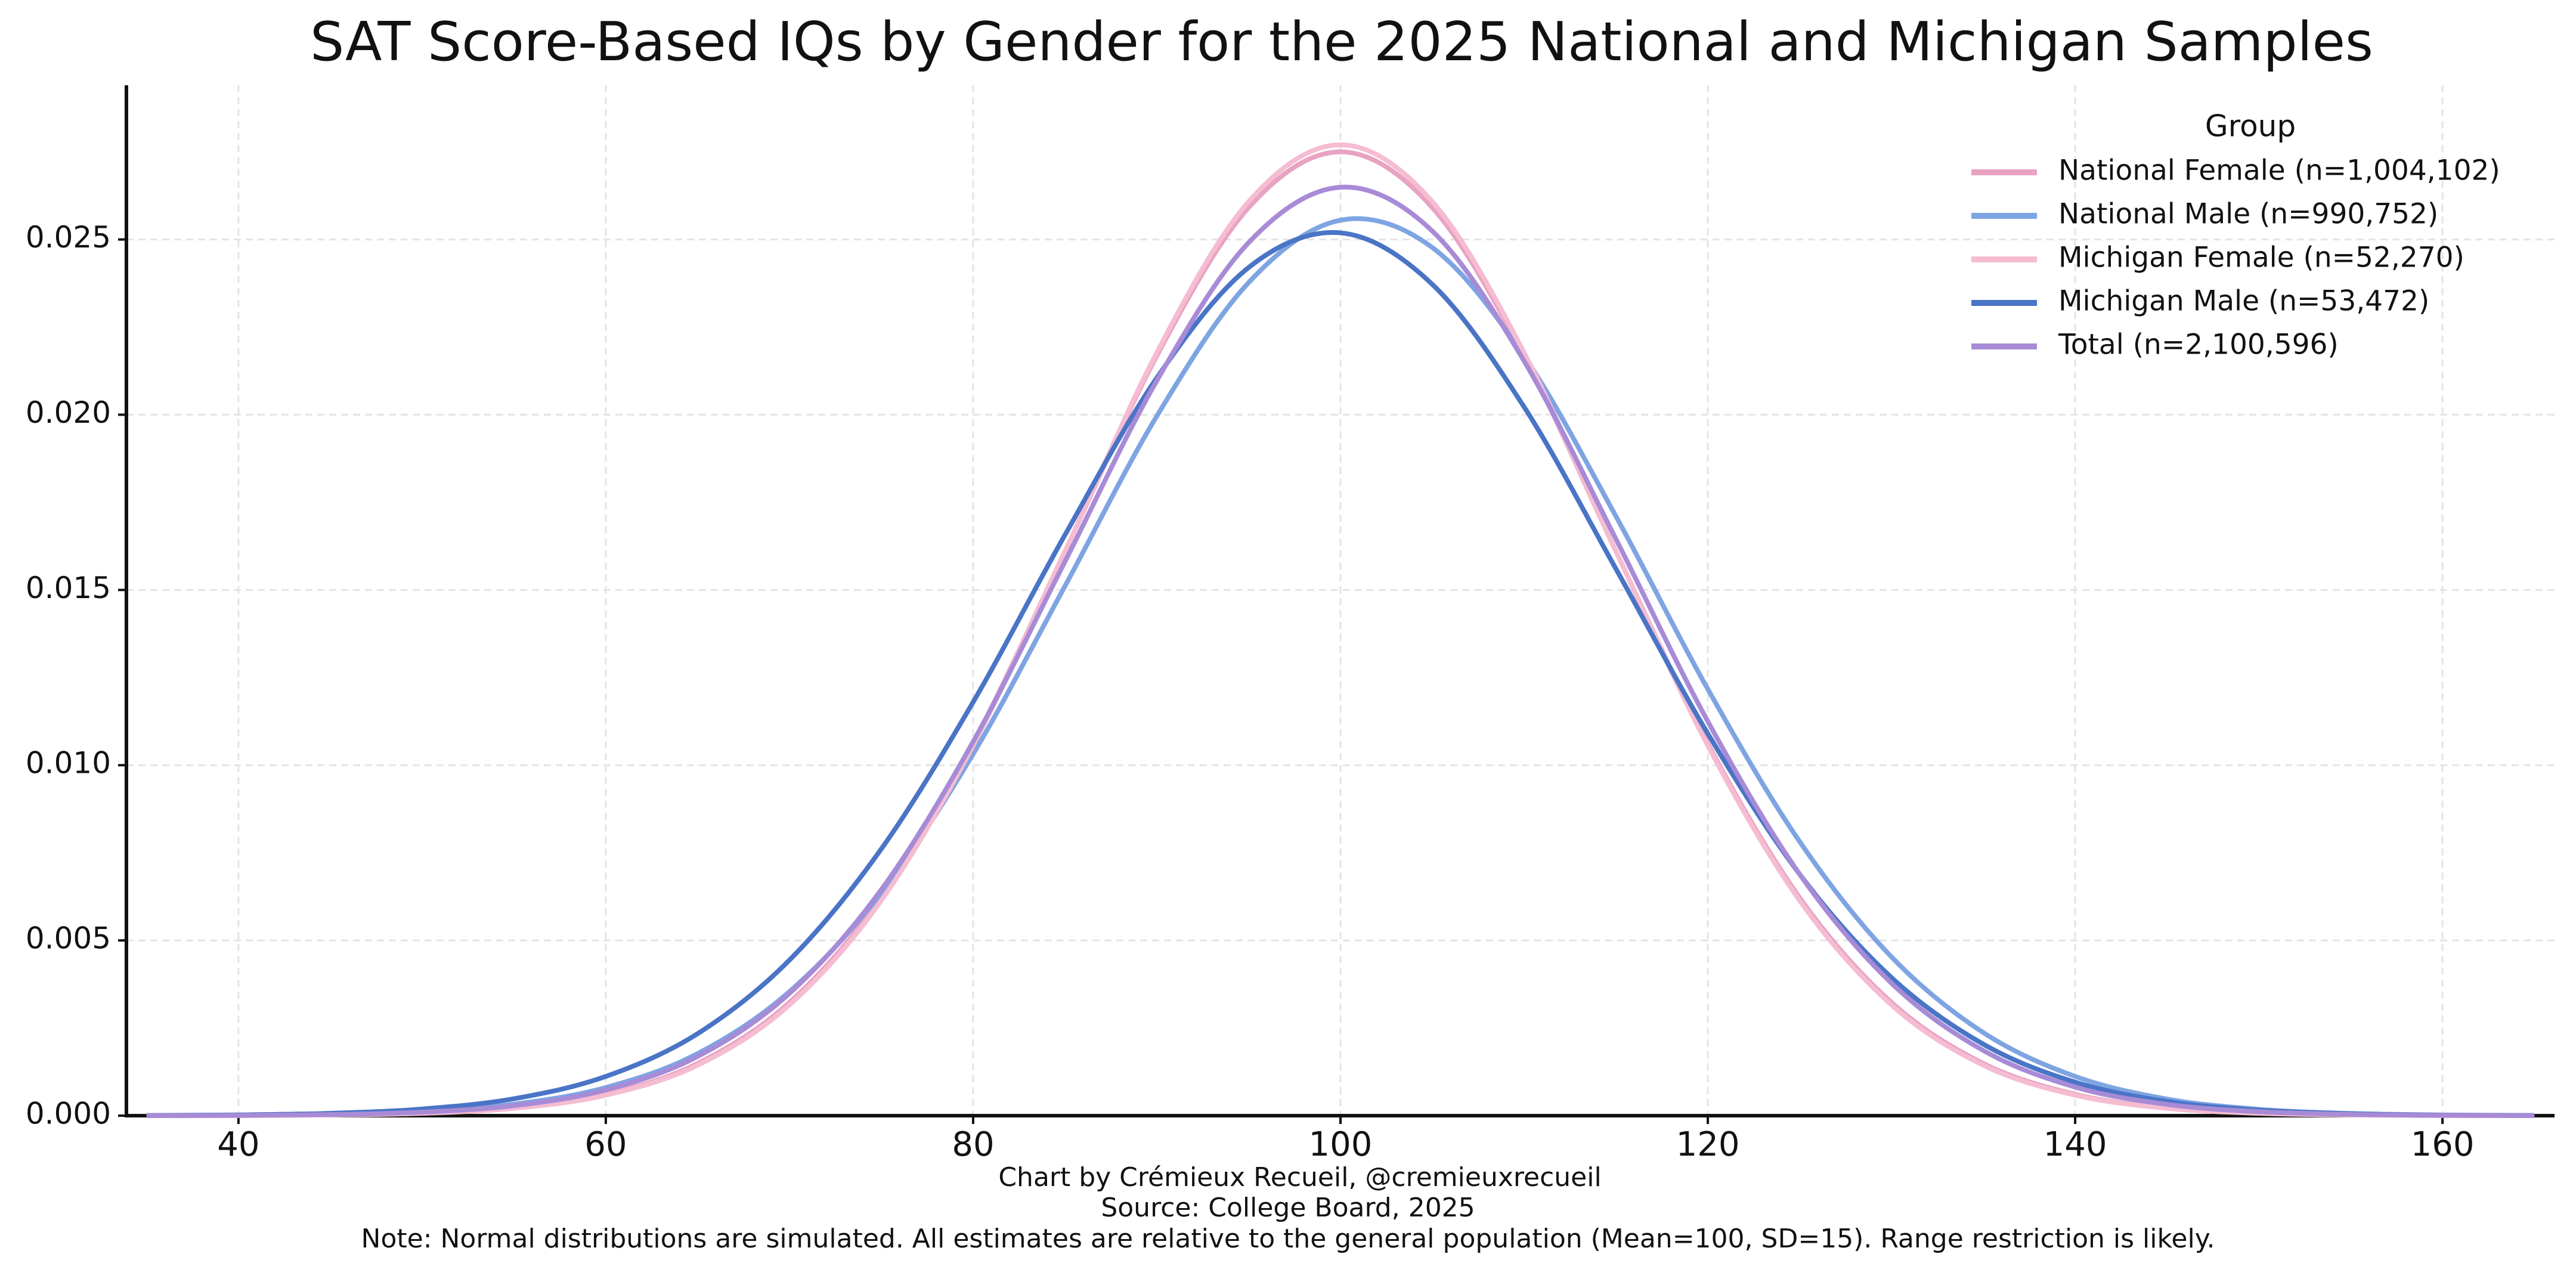  I want to click on x-tick-label: 160, so click(2443, 1144).